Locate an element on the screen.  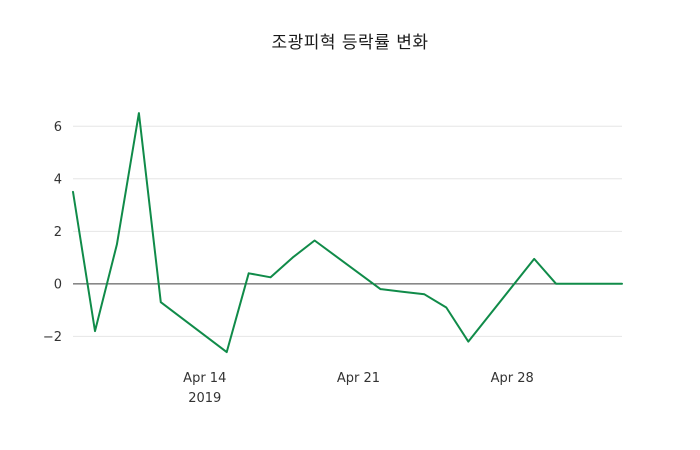
x-tick-label: Apr 14 is located at coordinates (204, 378).